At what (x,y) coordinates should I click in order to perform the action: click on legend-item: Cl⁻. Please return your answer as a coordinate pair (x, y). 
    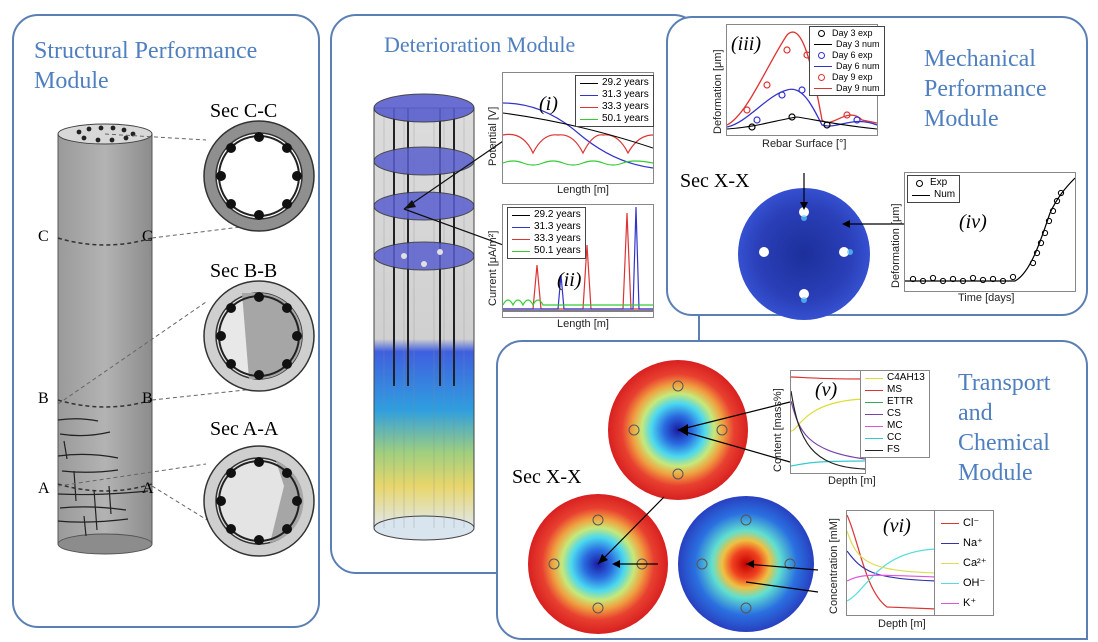
    Looking at the image, I should click on (964, 523).